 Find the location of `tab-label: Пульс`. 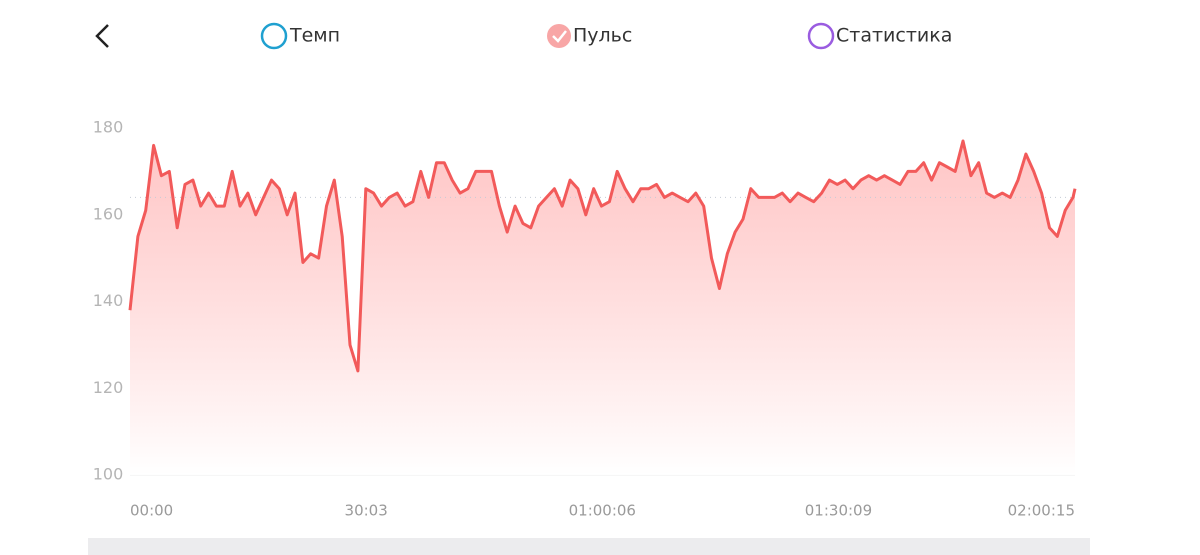

tab-label: Пульс is located at coordinates (602, 36).